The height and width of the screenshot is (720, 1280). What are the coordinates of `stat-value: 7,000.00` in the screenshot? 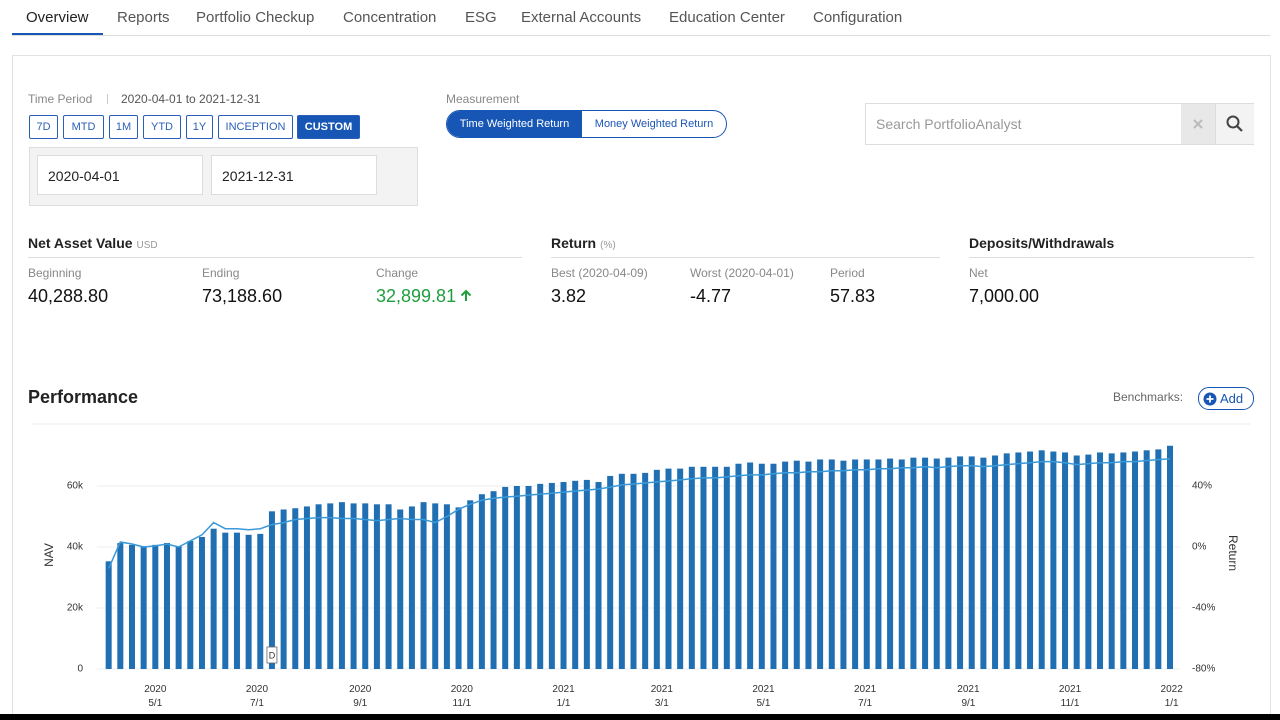 It's located at (1004, 296).